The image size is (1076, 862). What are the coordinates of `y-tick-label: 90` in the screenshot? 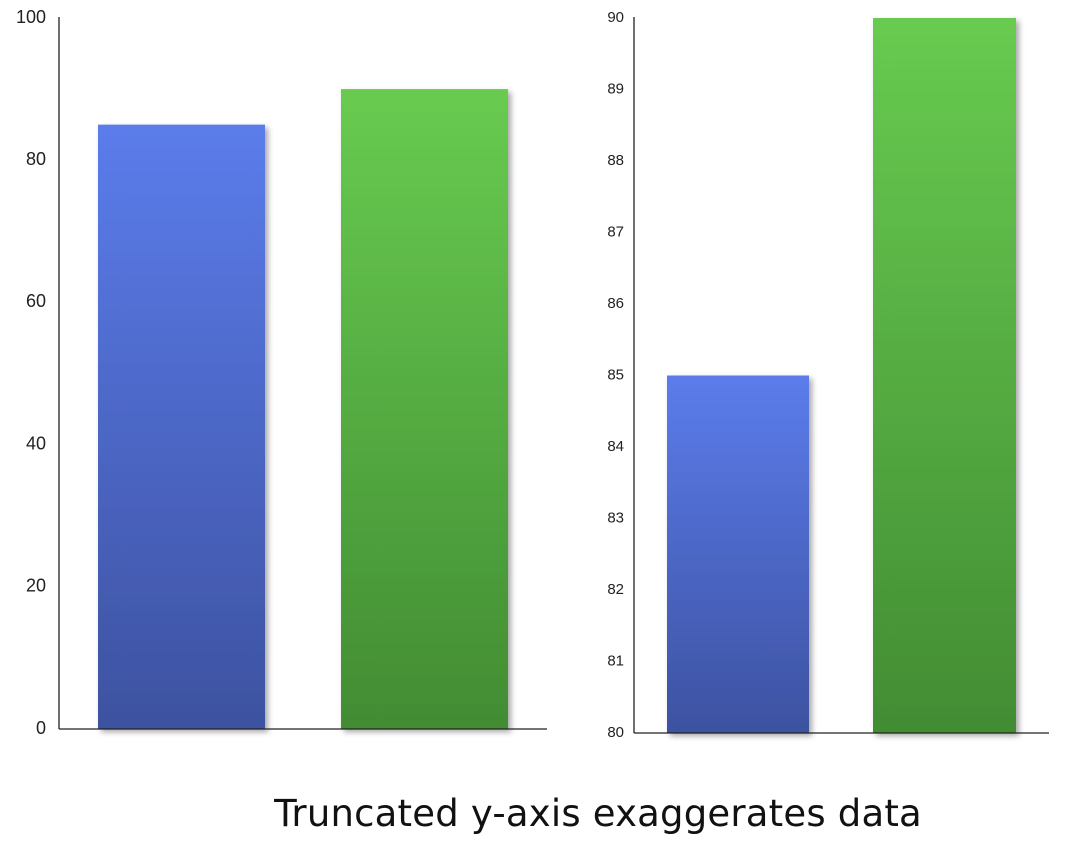 It's located at (615, 17).